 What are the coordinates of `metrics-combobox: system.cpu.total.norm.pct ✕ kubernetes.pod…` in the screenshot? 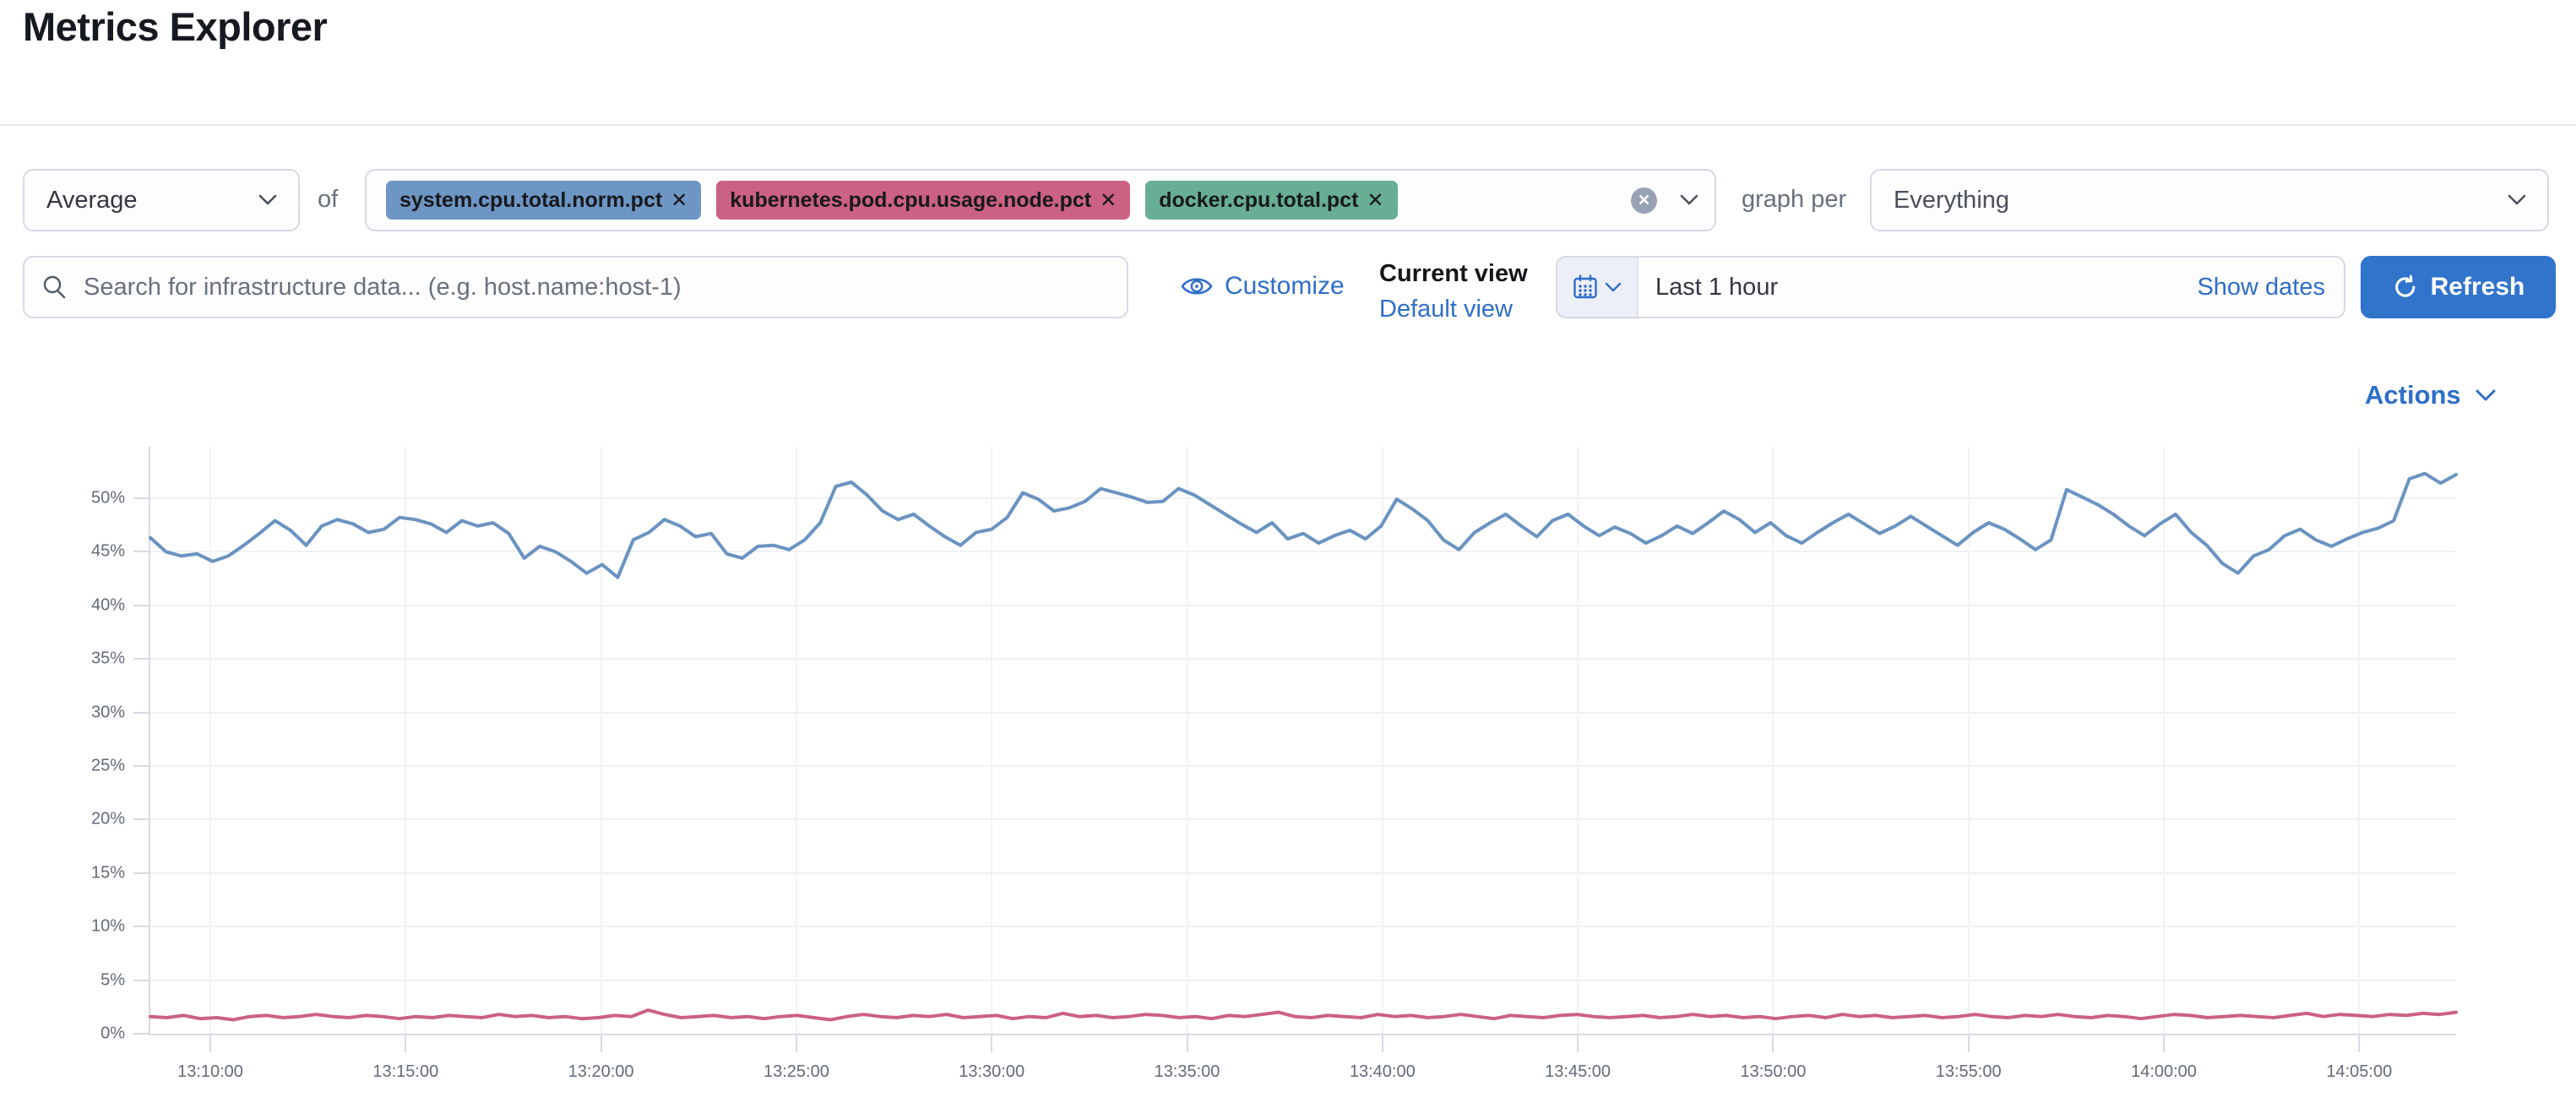 It's located at (1040, 200).